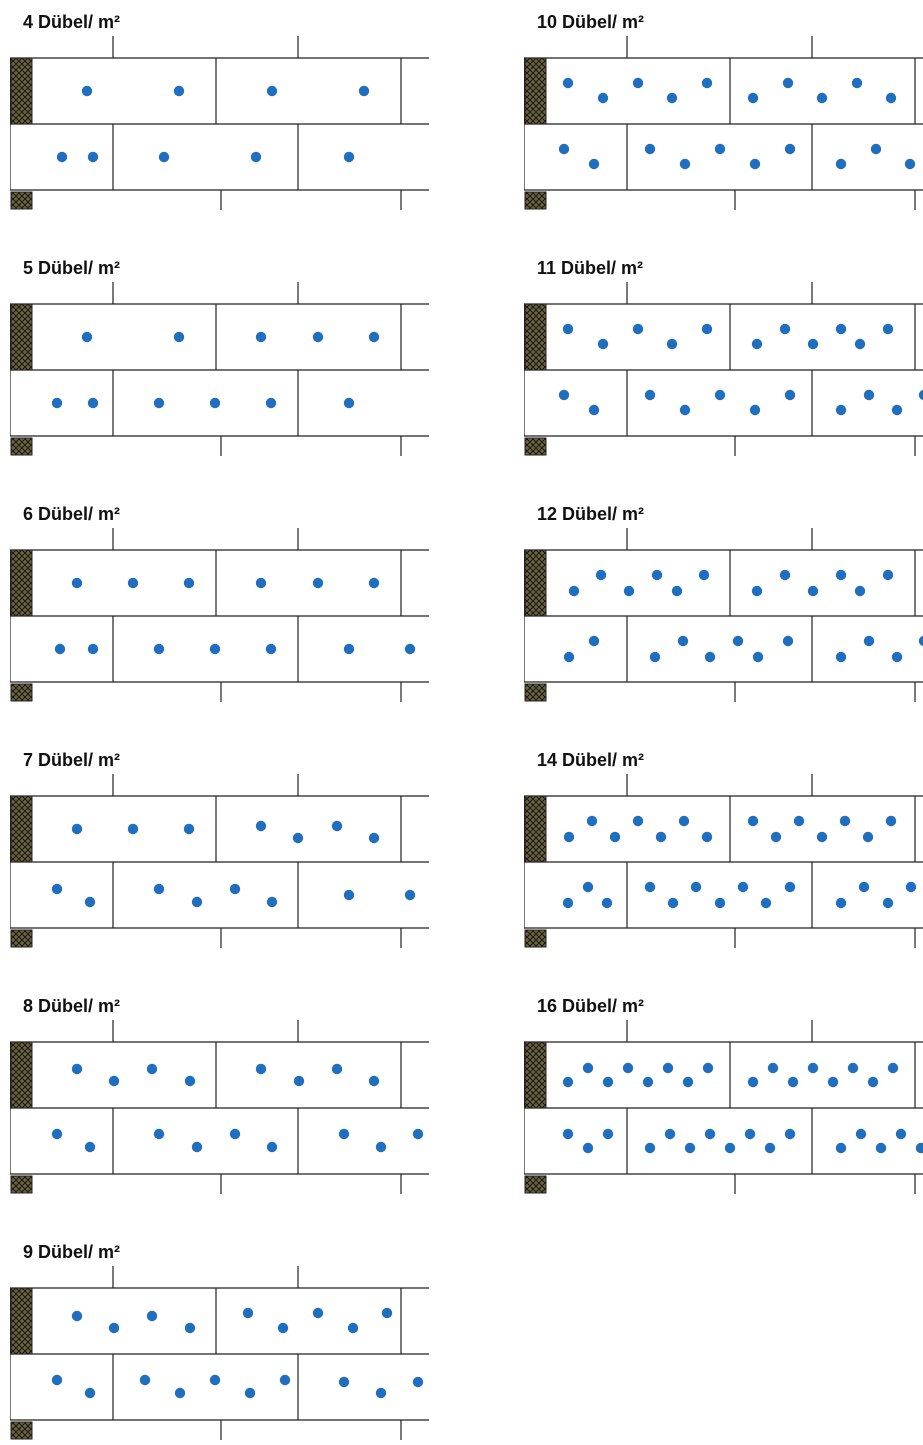  I want to click on pattern-title: 4 Dübel/ m², so click(72, 22).